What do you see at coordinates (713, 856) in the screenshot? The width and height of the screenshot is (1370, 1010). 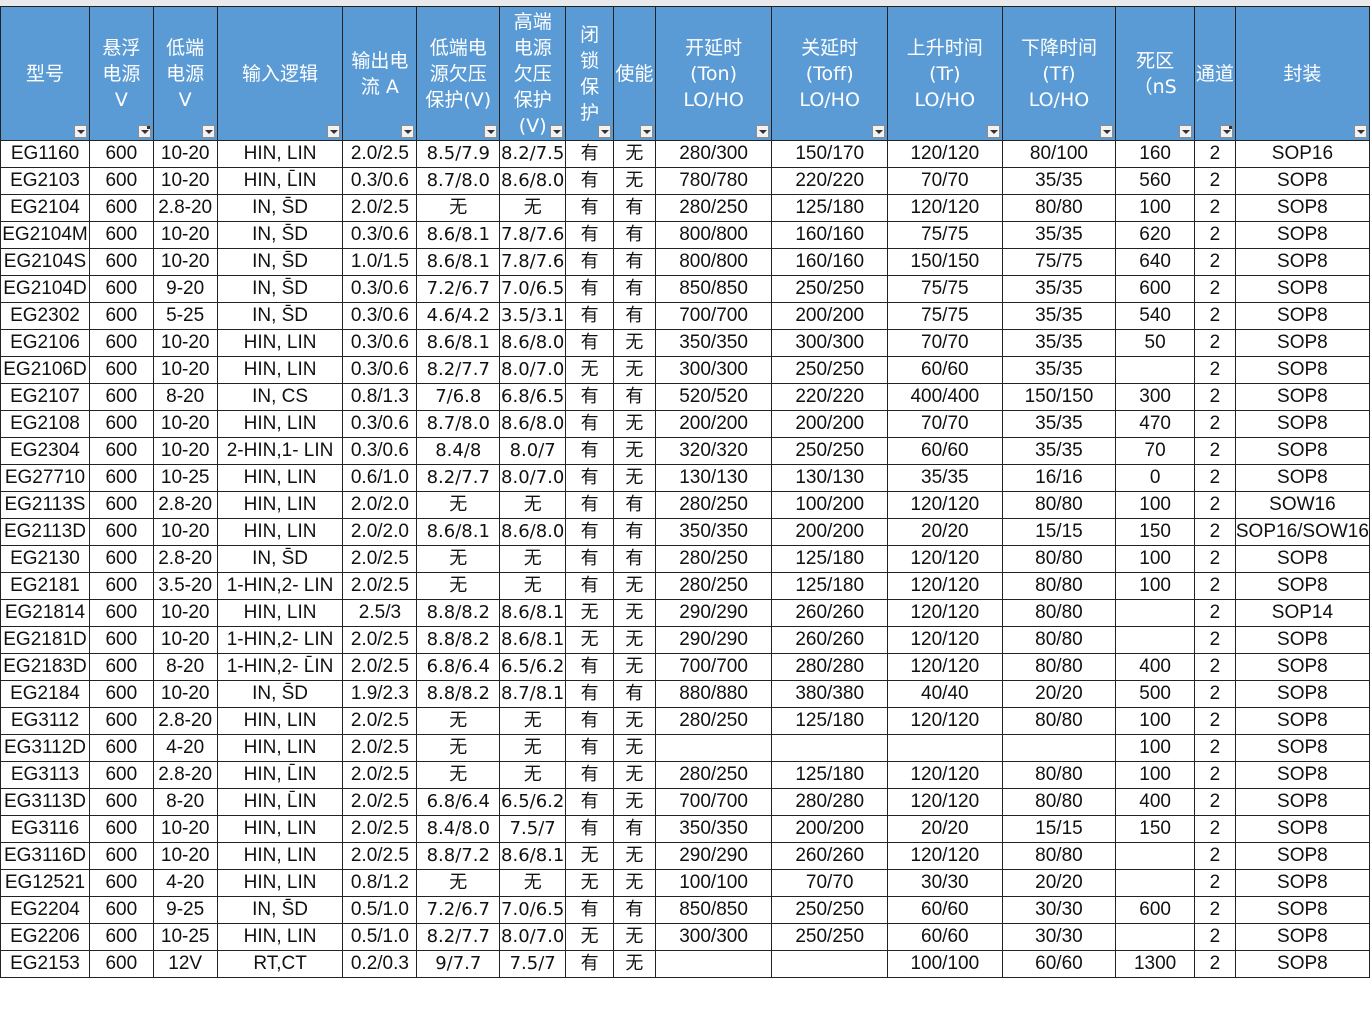 I see `table-cell: 290/290` at bounding box center [713, 856].